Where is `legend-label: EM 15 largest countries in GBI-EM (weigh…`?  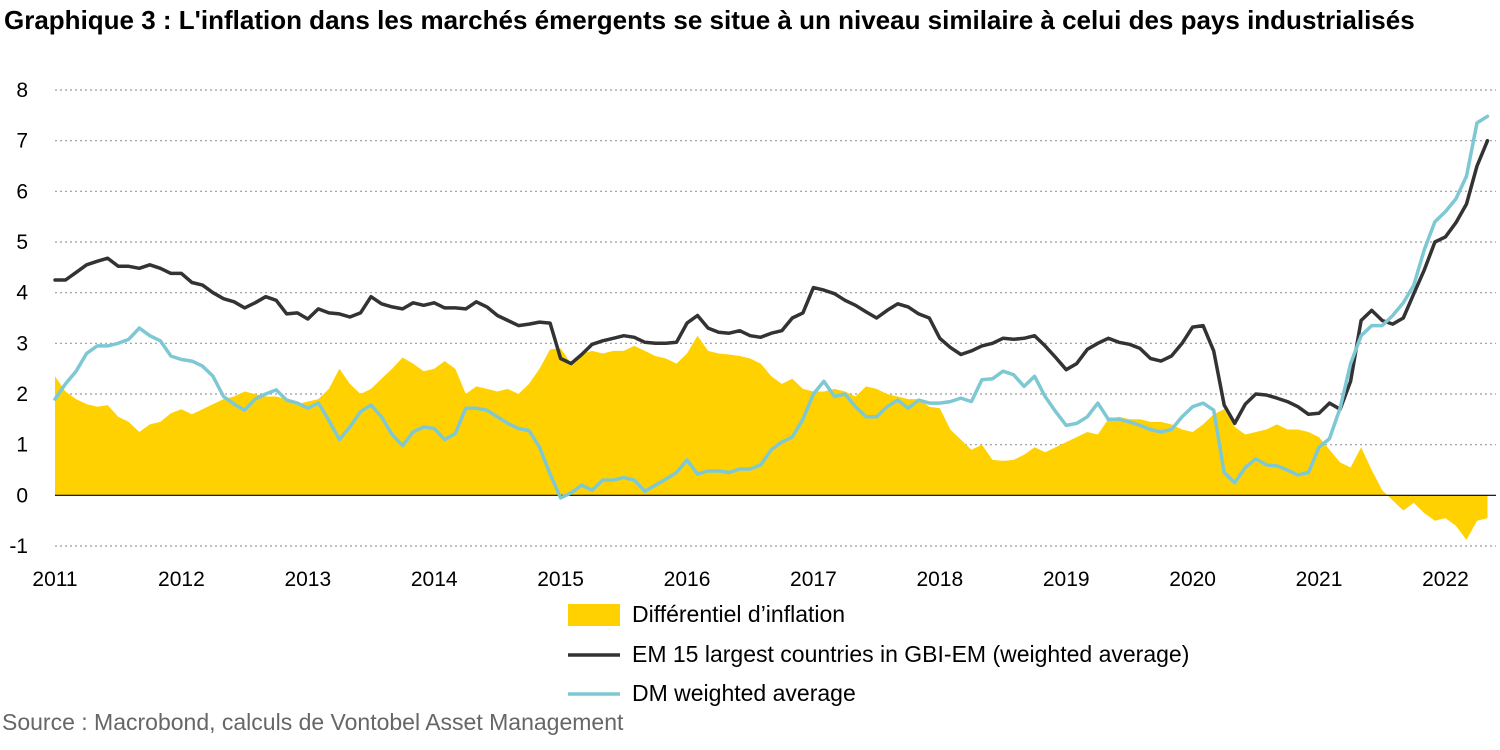 legend-label: EM 15 largest countries in GBI-EM (weigh… is located at coordinates (911, 654).